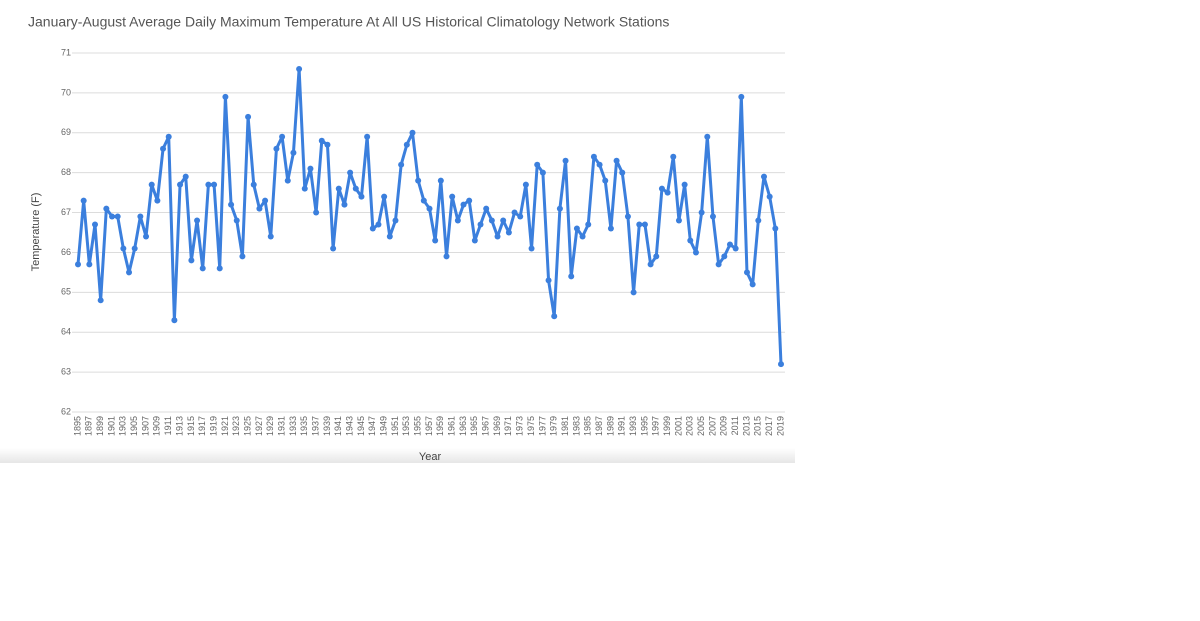  Describe the element at coordinates (690, 426) in the screenshot. I see `x-tick-label: 2003` at that location.